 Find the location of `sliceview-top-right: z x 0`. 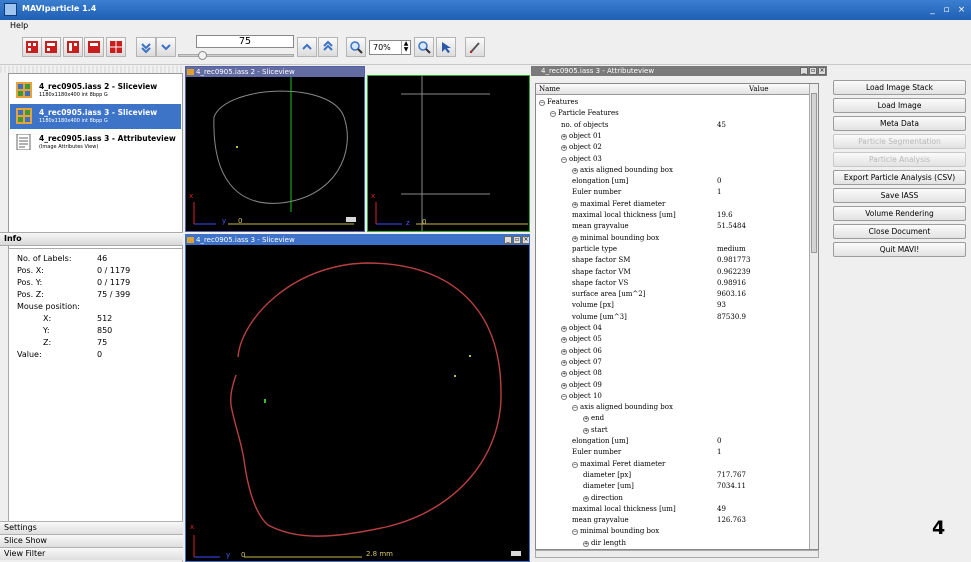

sliceview-top-right: z x 0 is located at coordinates (448, 153).